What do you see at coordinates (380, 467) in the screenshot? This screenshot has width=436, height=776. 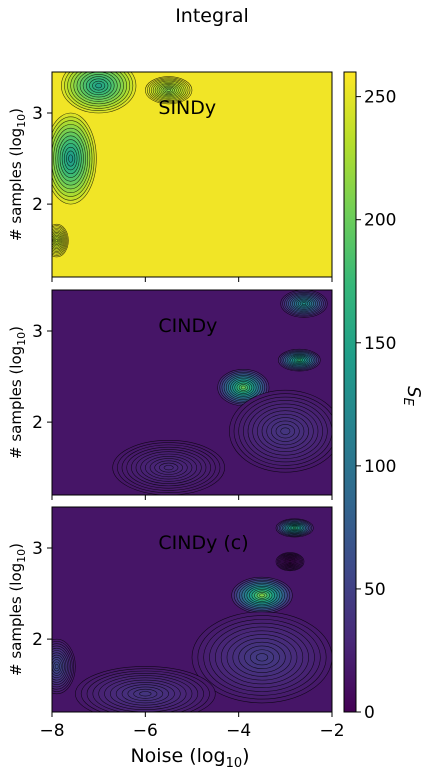 I see `colorbar-tick-label: 100` at bounding box center [380, 467].